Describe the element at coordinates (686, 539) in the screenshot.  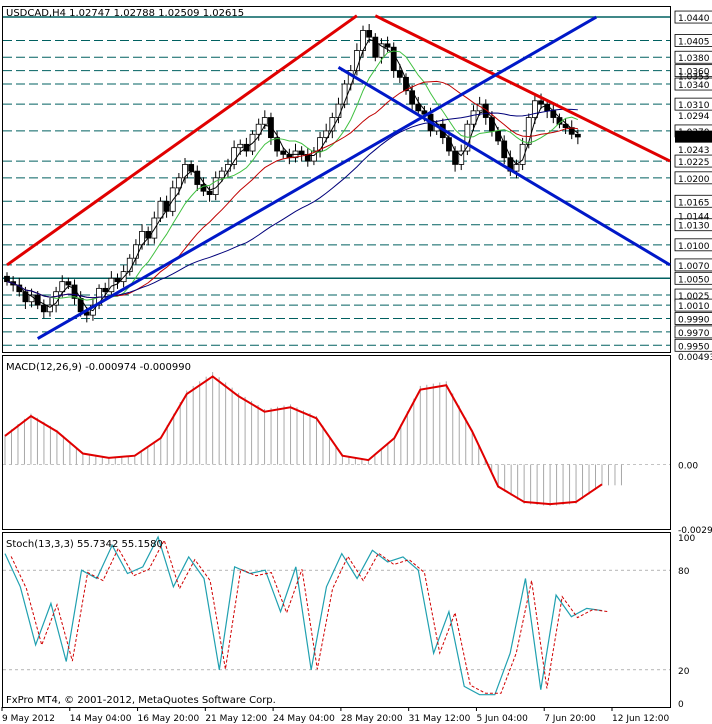
I see `stoch-axis-label: 100` at that location.